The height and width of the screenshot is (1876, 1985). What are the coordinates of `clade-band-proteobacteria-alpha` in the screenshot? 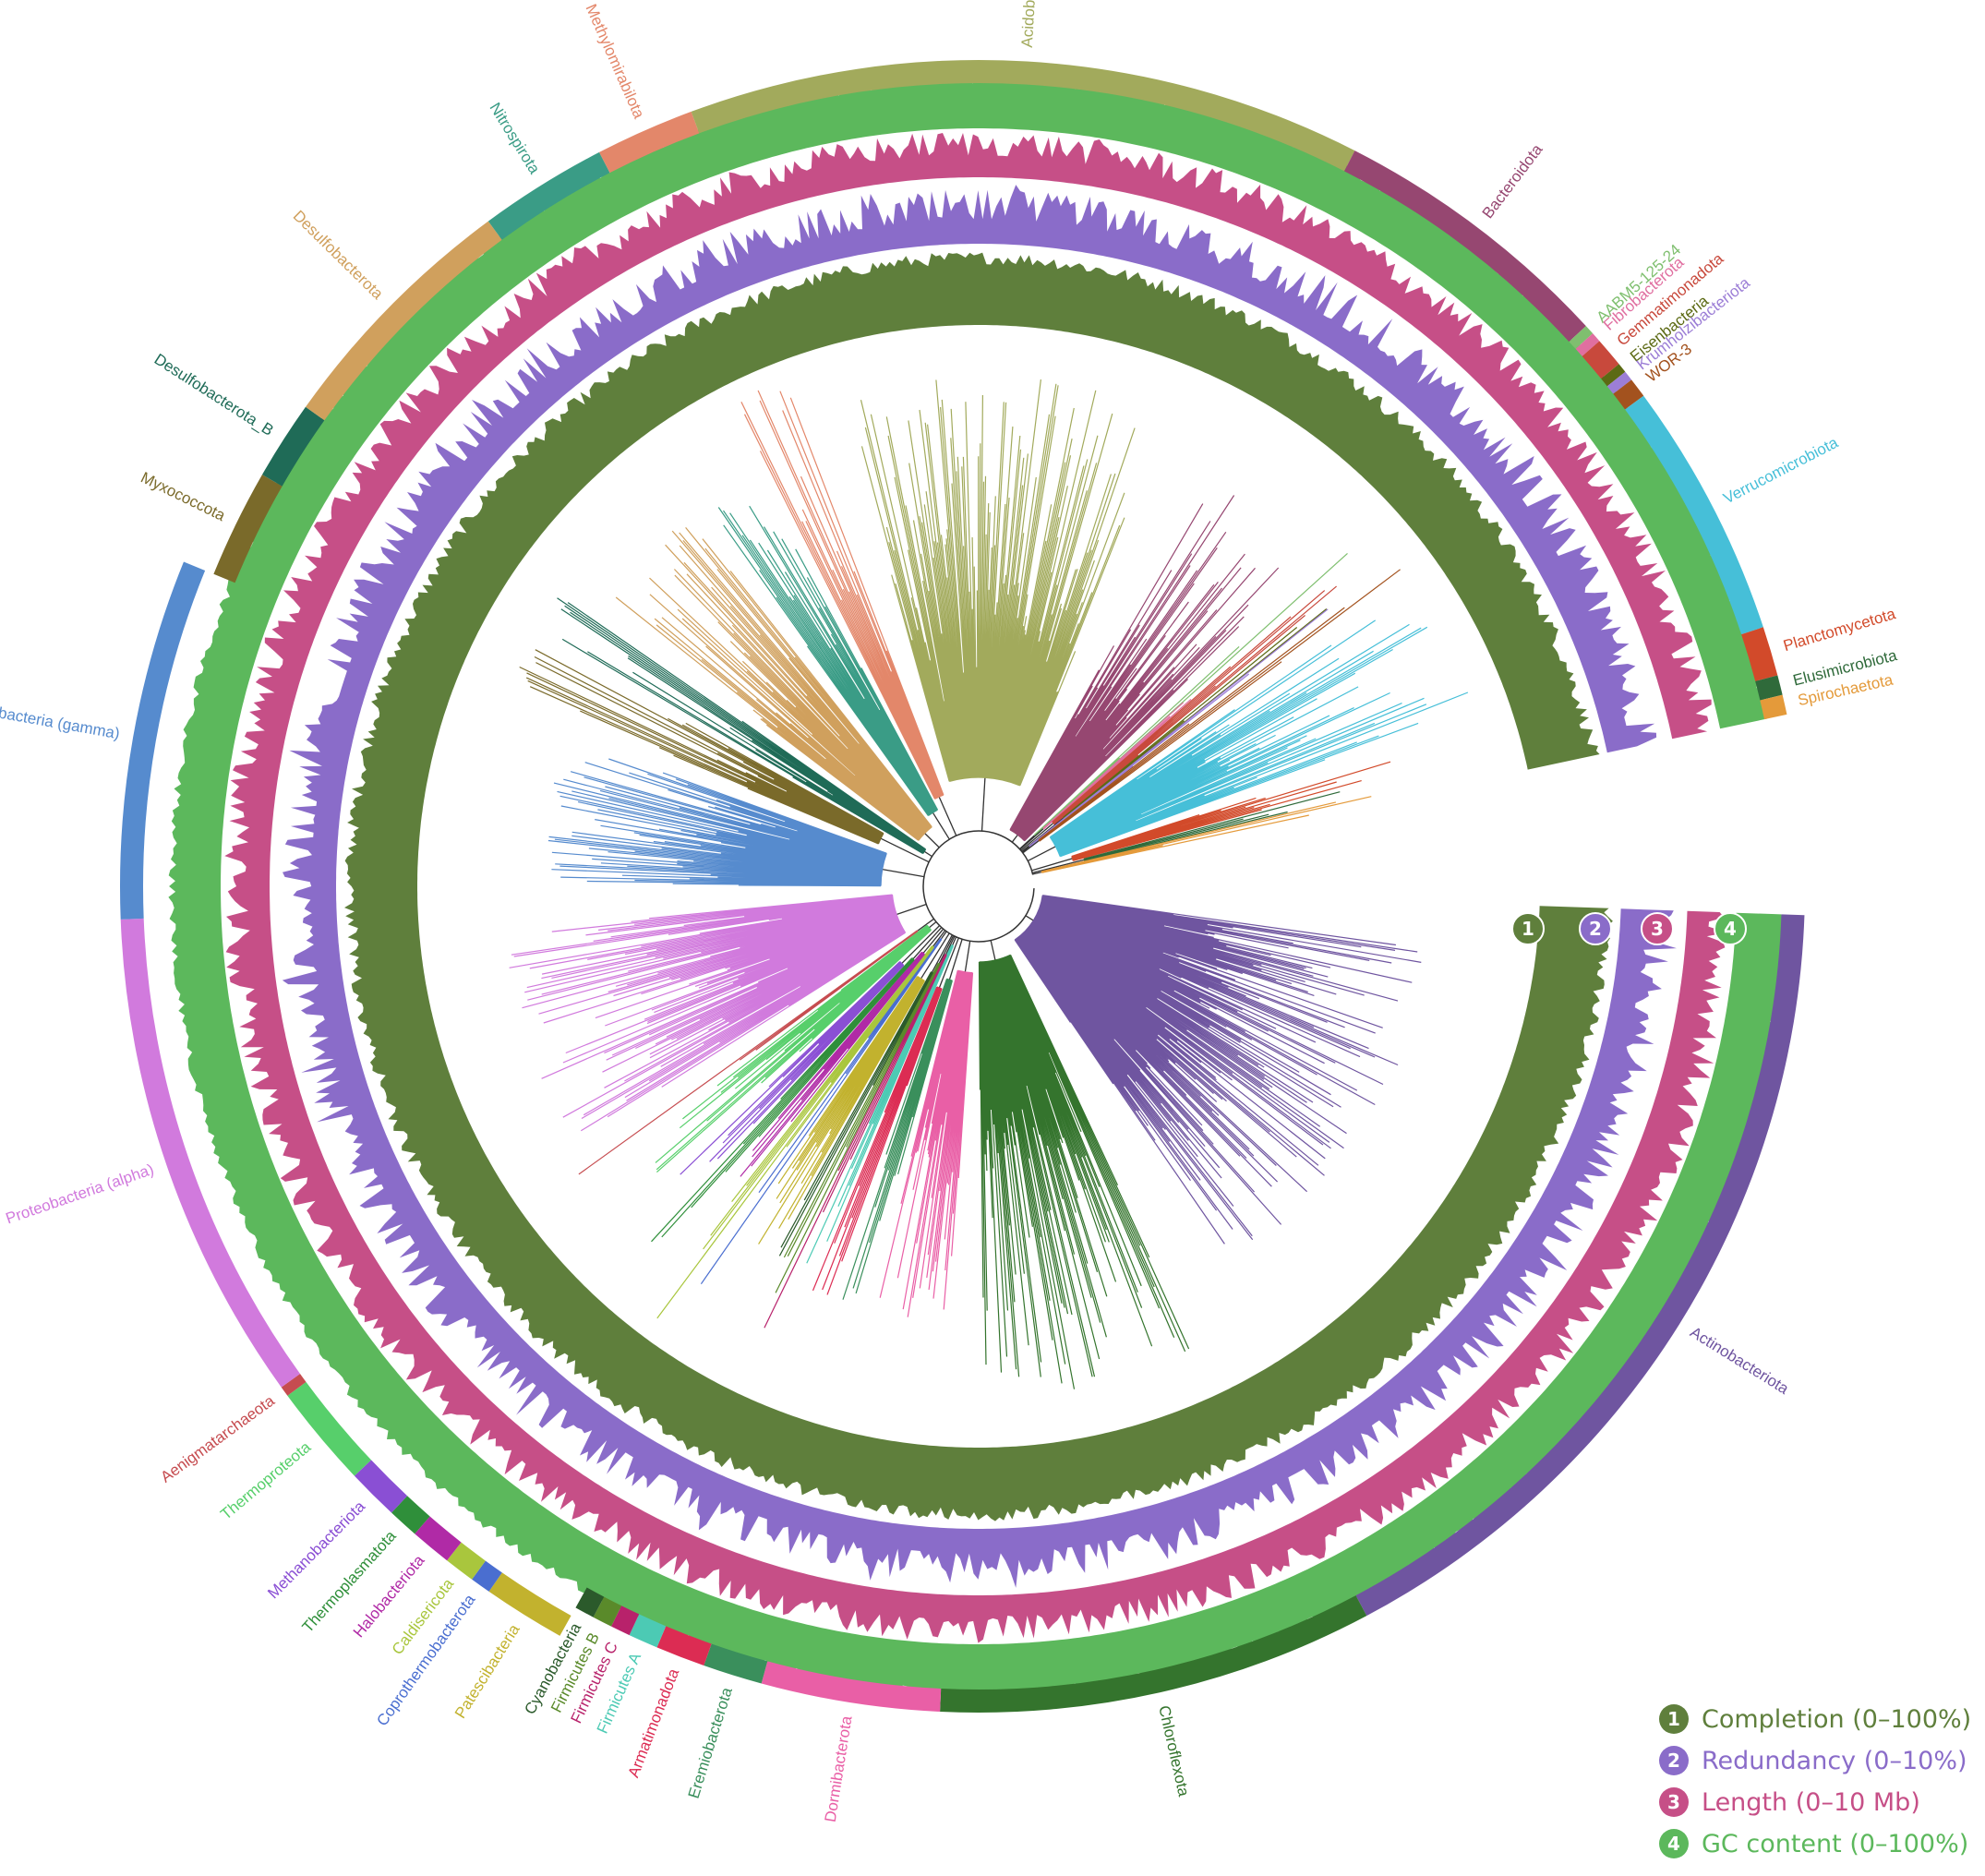 It's located at (210, 1153).